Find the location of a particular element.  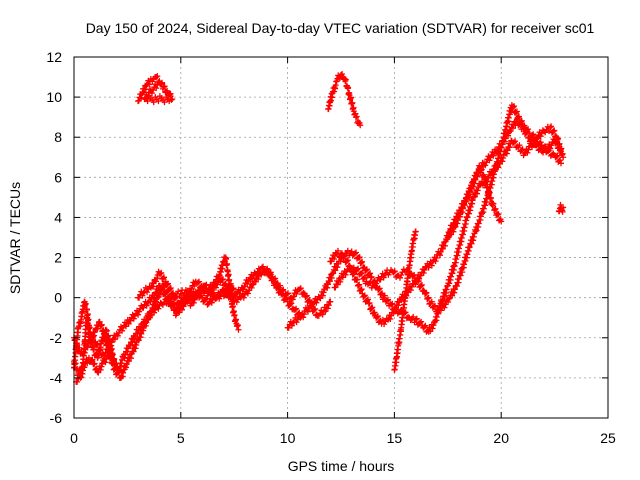

series-sat-i is located at coordinates (405, 300).